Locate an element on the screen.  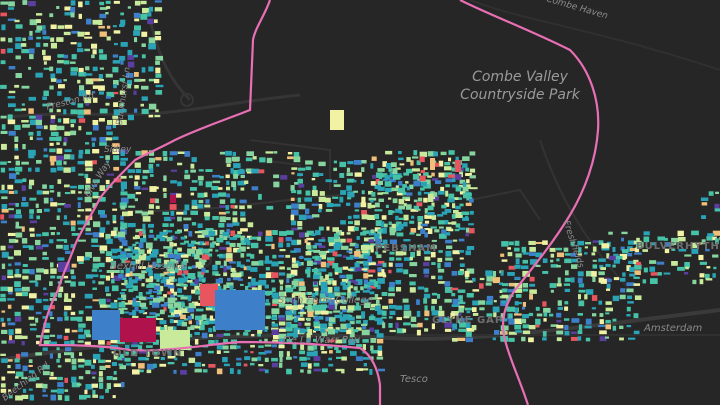
building-highlight is located at coordinates (138, 330).